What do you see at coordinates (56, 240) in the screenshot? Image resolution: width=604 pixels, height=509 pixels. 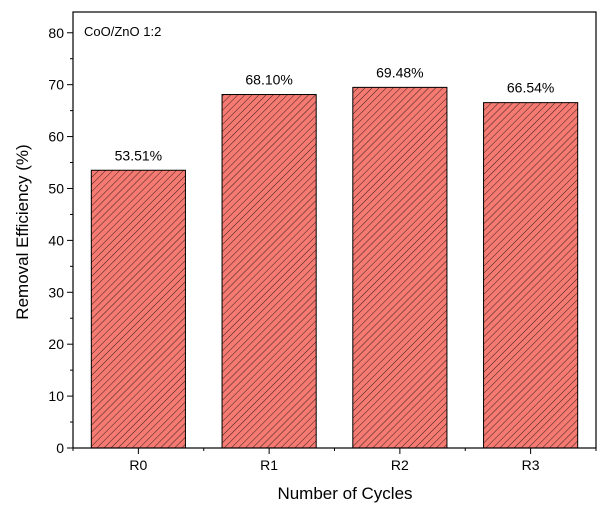 I see `y-tick-label-40: 40` at bounding box center [56, 240].